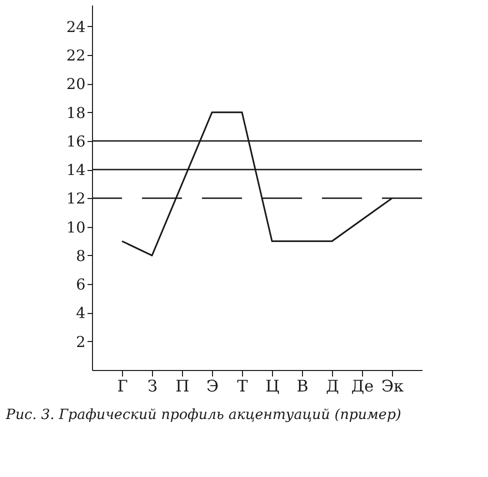 The width and height of the screenshot is (488, 477). I want to click on x-tick-label: П, so click(183, 386).